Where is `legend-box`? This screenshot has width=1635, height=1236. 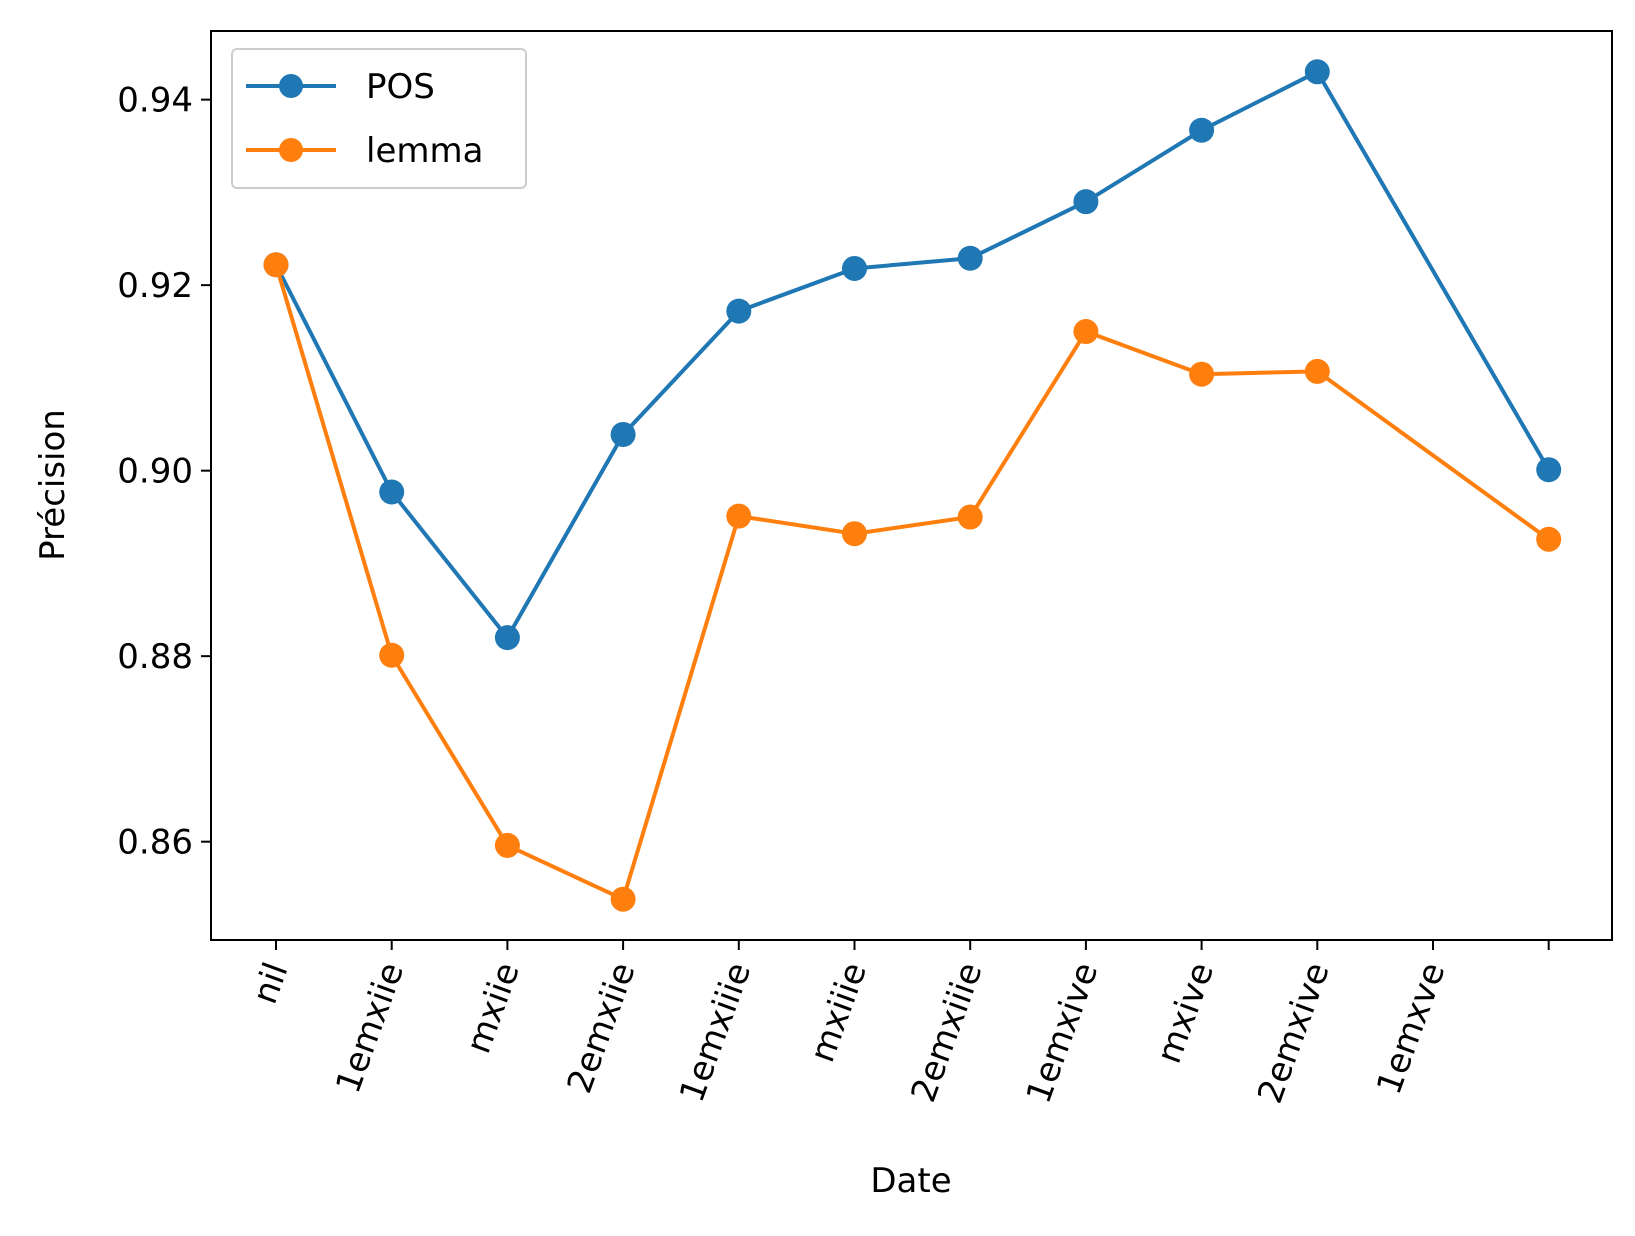 legend-box is located at coordinates (379, 118).